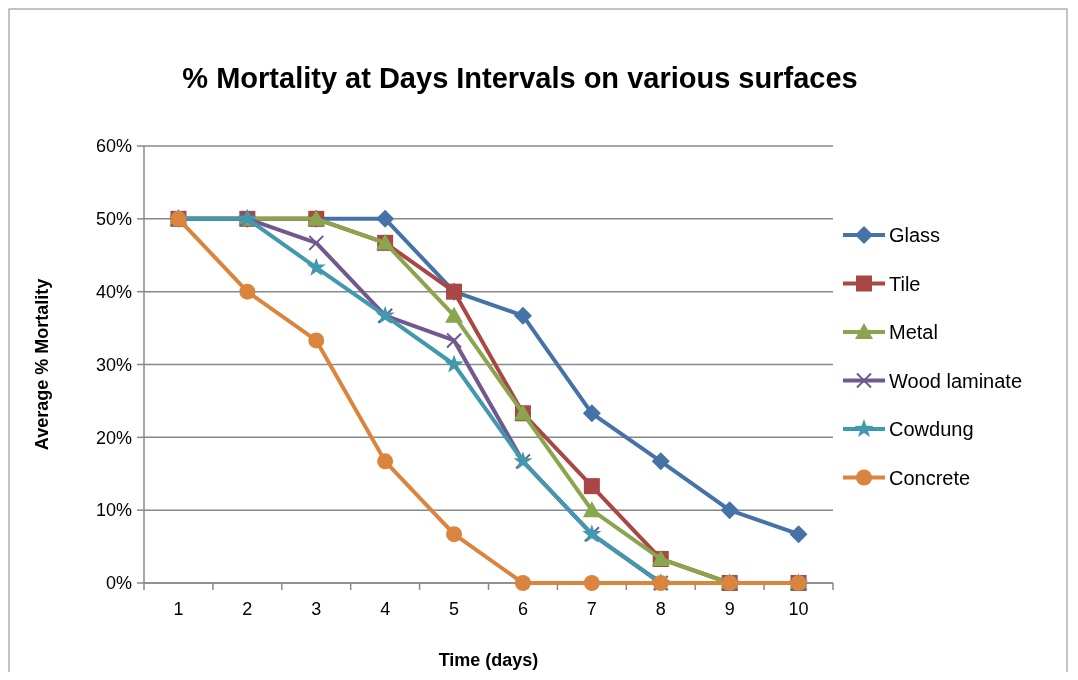 This screenshot has width=1078, height=680. What do you see at coordinates (42, 364) in the screenshot?
I see `y-axis-title: Average % Mortality` at bounding box center [42, 364].